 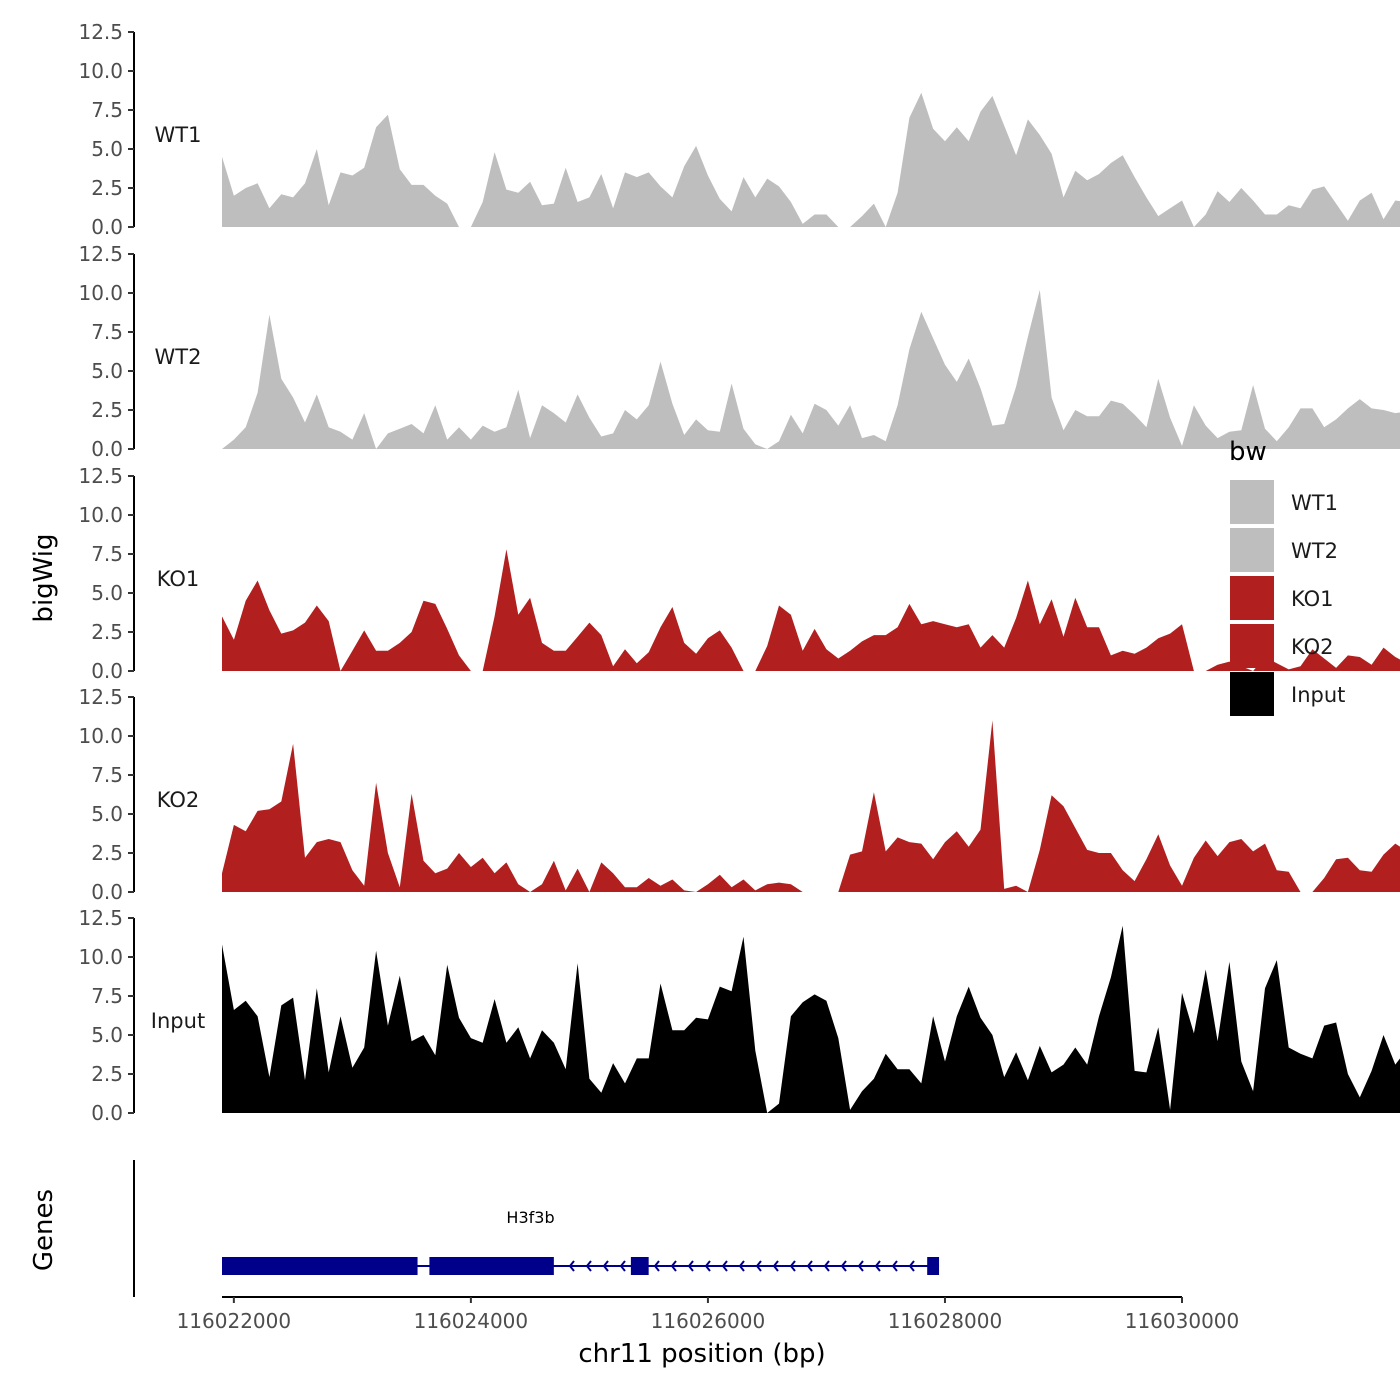 What do you see at coordinates (1282, 646) in the screenshot?
I see `legend-item-ko2: KO2` at bounding box center [1282, 646].